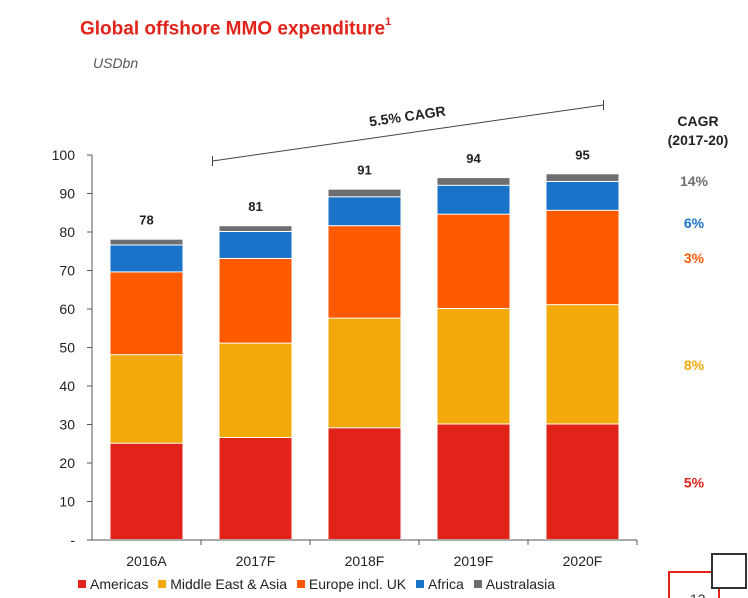 The height and width of the screenshot is (598, 748). I want to click on cagr-header: CAGR (2017-20), so click(698, 131).